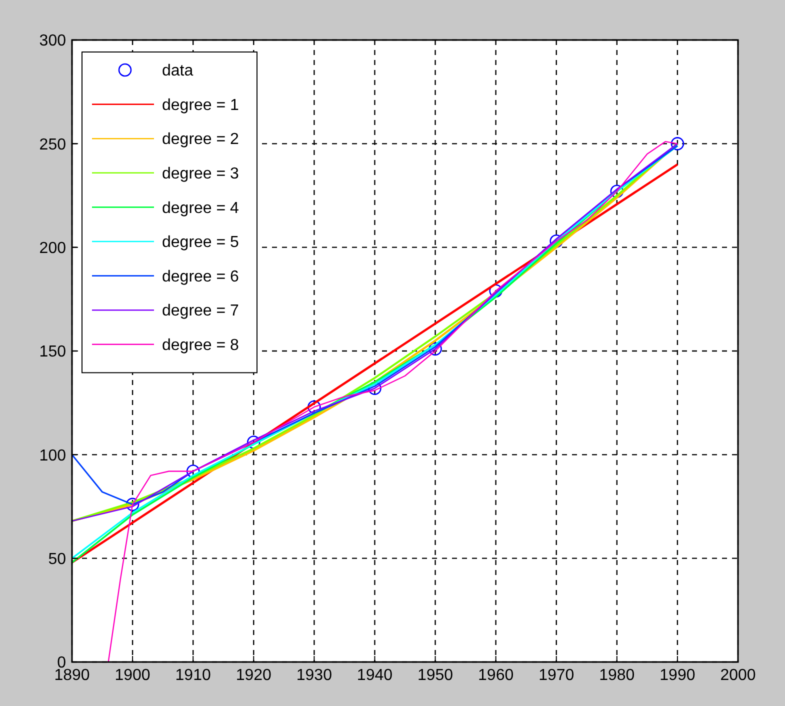  I want to click on x-tick-label: 1920, so click(254, 675).